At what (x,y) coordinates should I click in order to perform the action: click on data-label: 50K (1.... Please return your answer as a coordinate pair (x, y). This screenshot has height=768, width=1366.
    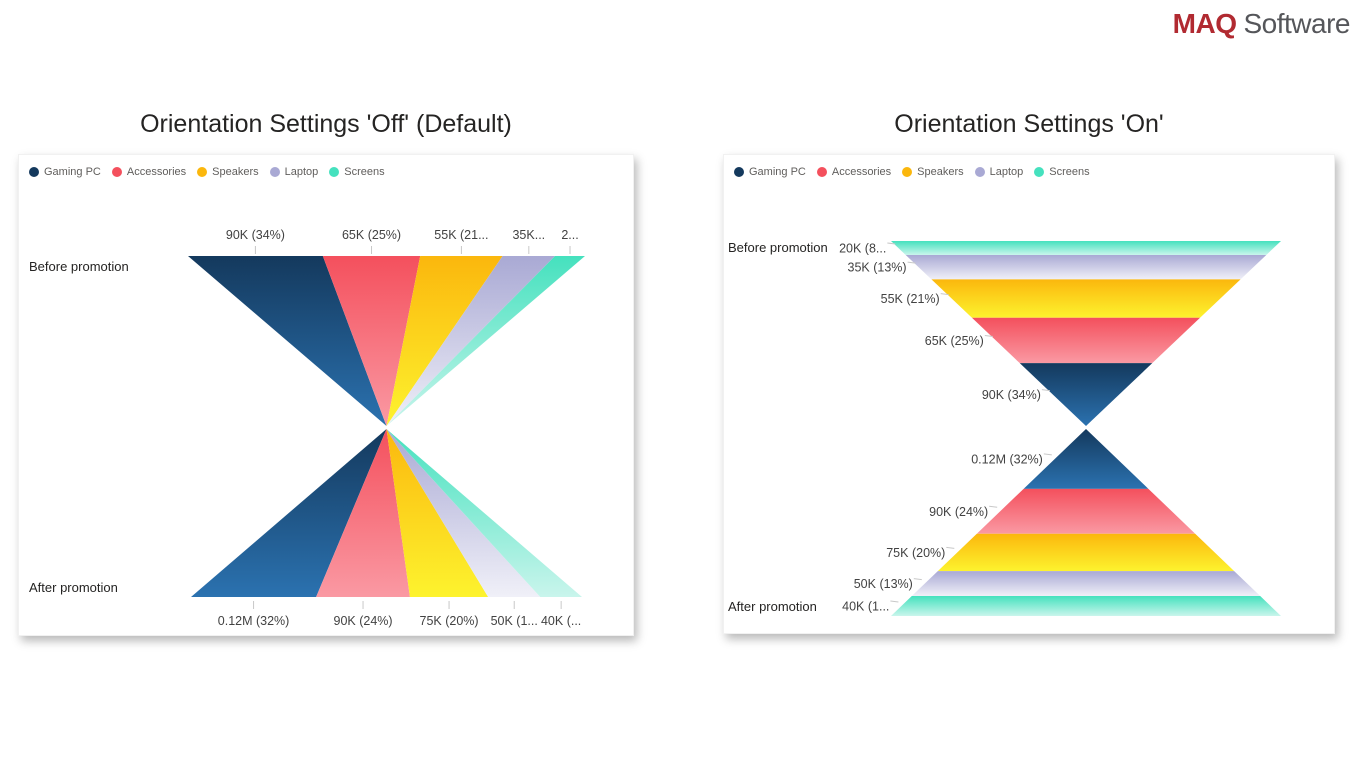
    Looking at the image, I should click on (514, 621).